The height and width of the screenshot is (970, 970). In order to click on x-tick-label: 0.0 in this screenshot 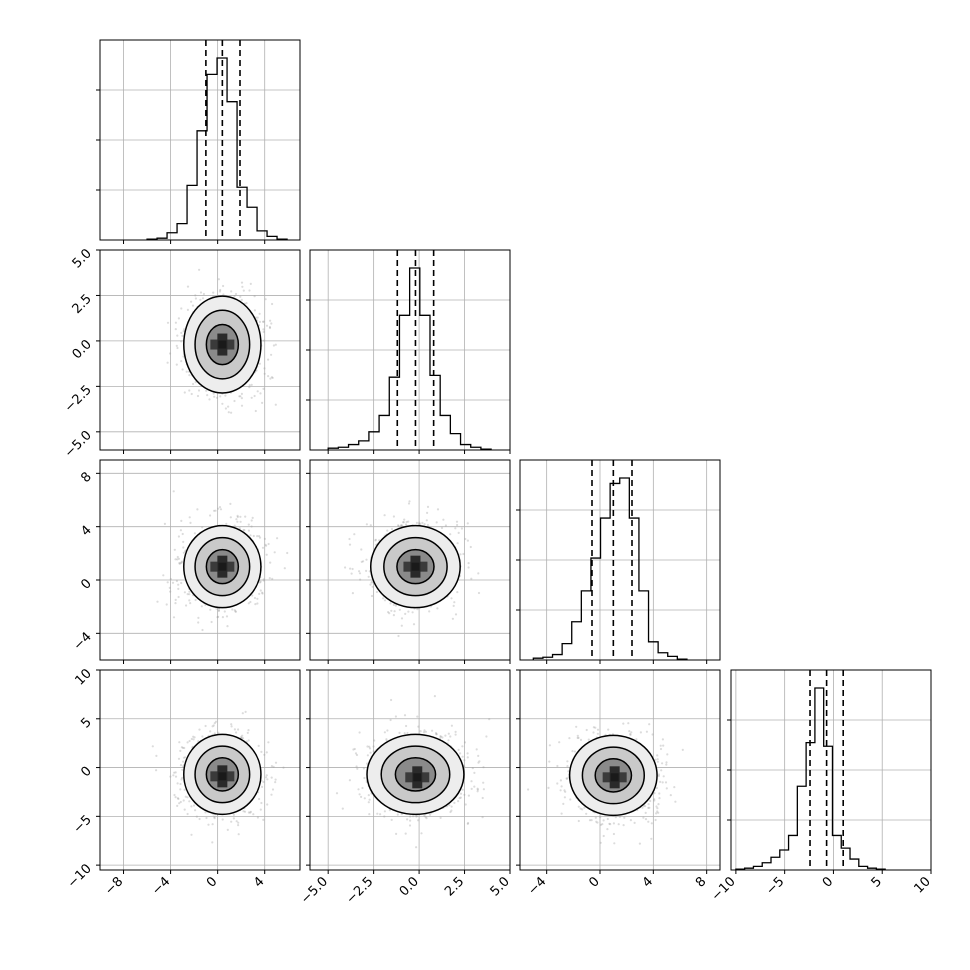, I will do `click(409, 886)`.